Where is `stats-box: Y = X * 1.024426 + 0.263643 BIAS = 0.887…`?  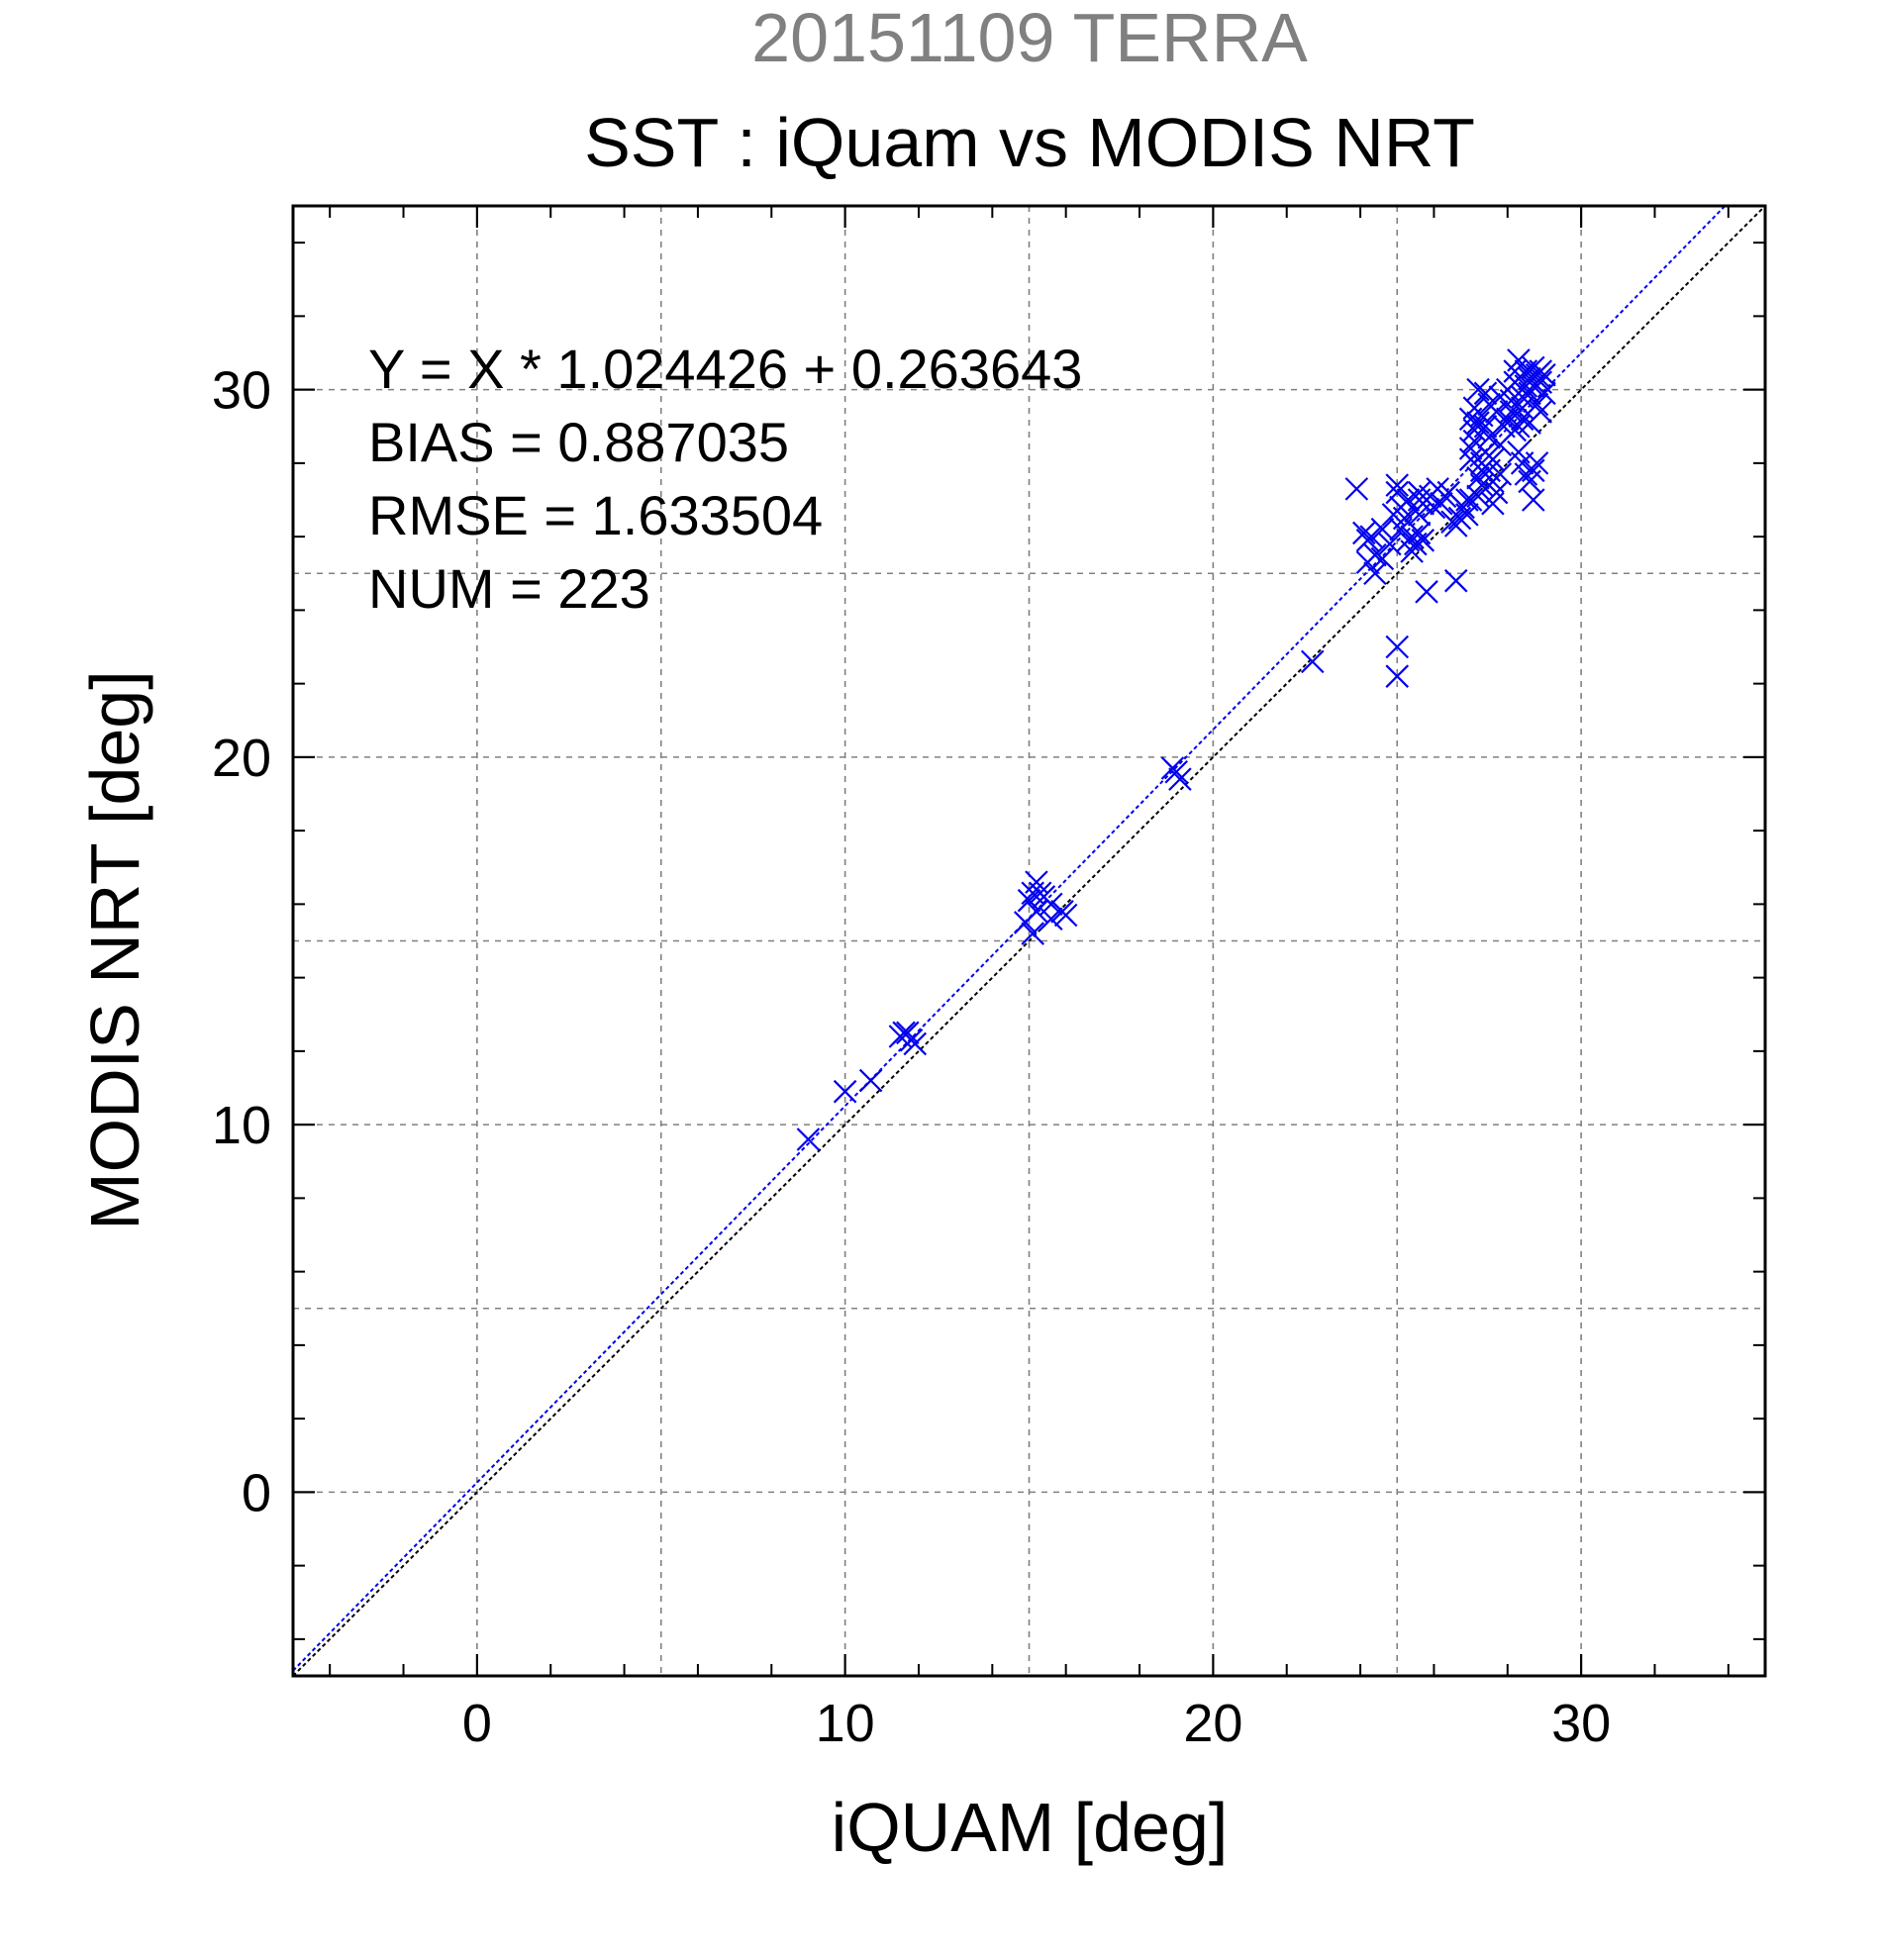 stats-box: Y = X * 1.024426 + 0.263643 BIAS = 0.887… is located at coordinates (725, 479).